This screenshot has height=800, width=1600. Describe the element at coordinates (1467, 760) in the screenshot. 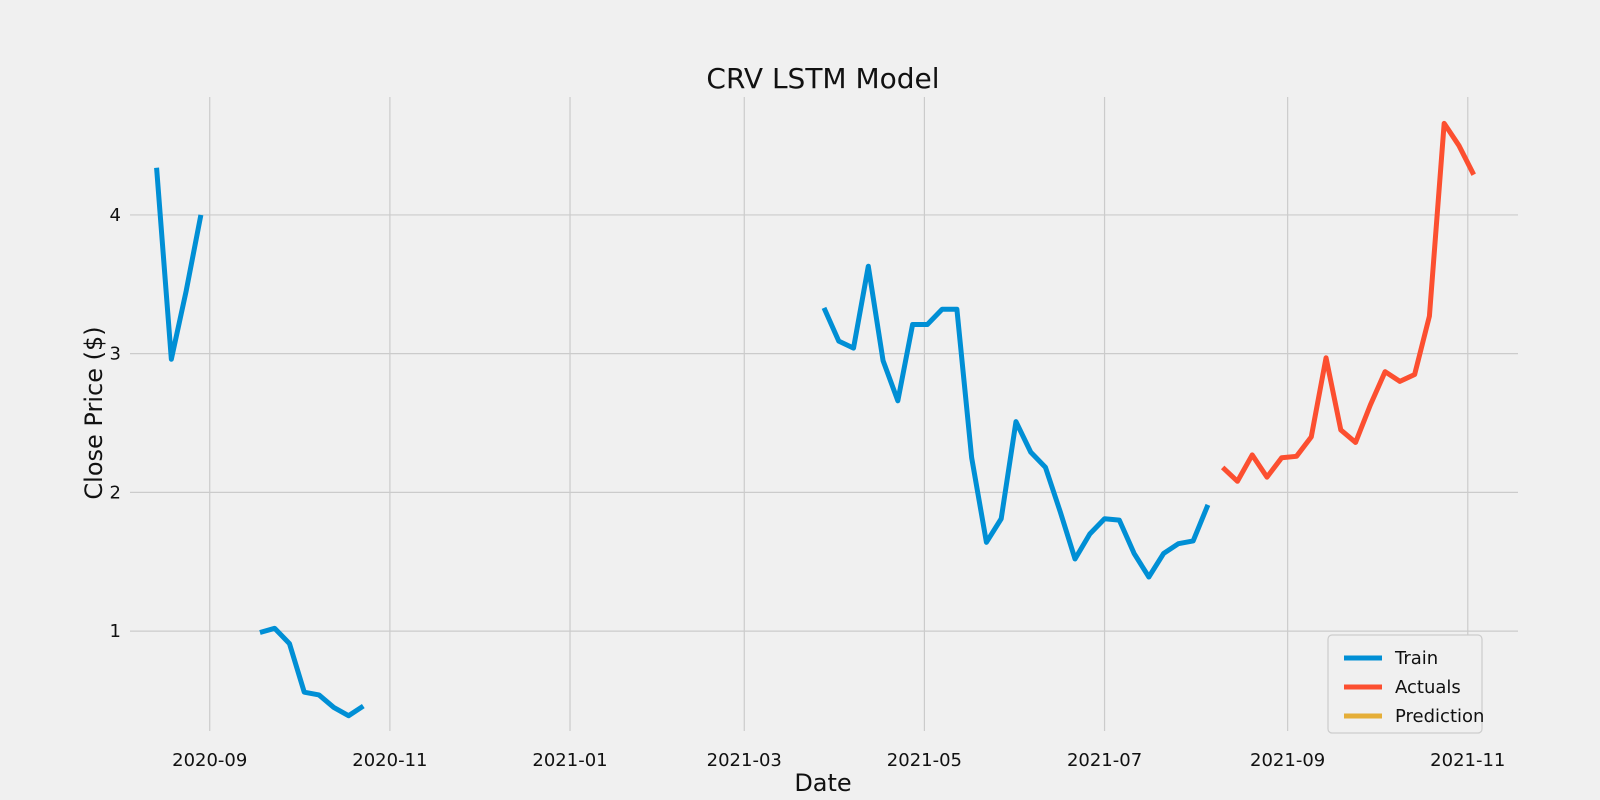

I see `x-tick-label: 2021-11` at that location.